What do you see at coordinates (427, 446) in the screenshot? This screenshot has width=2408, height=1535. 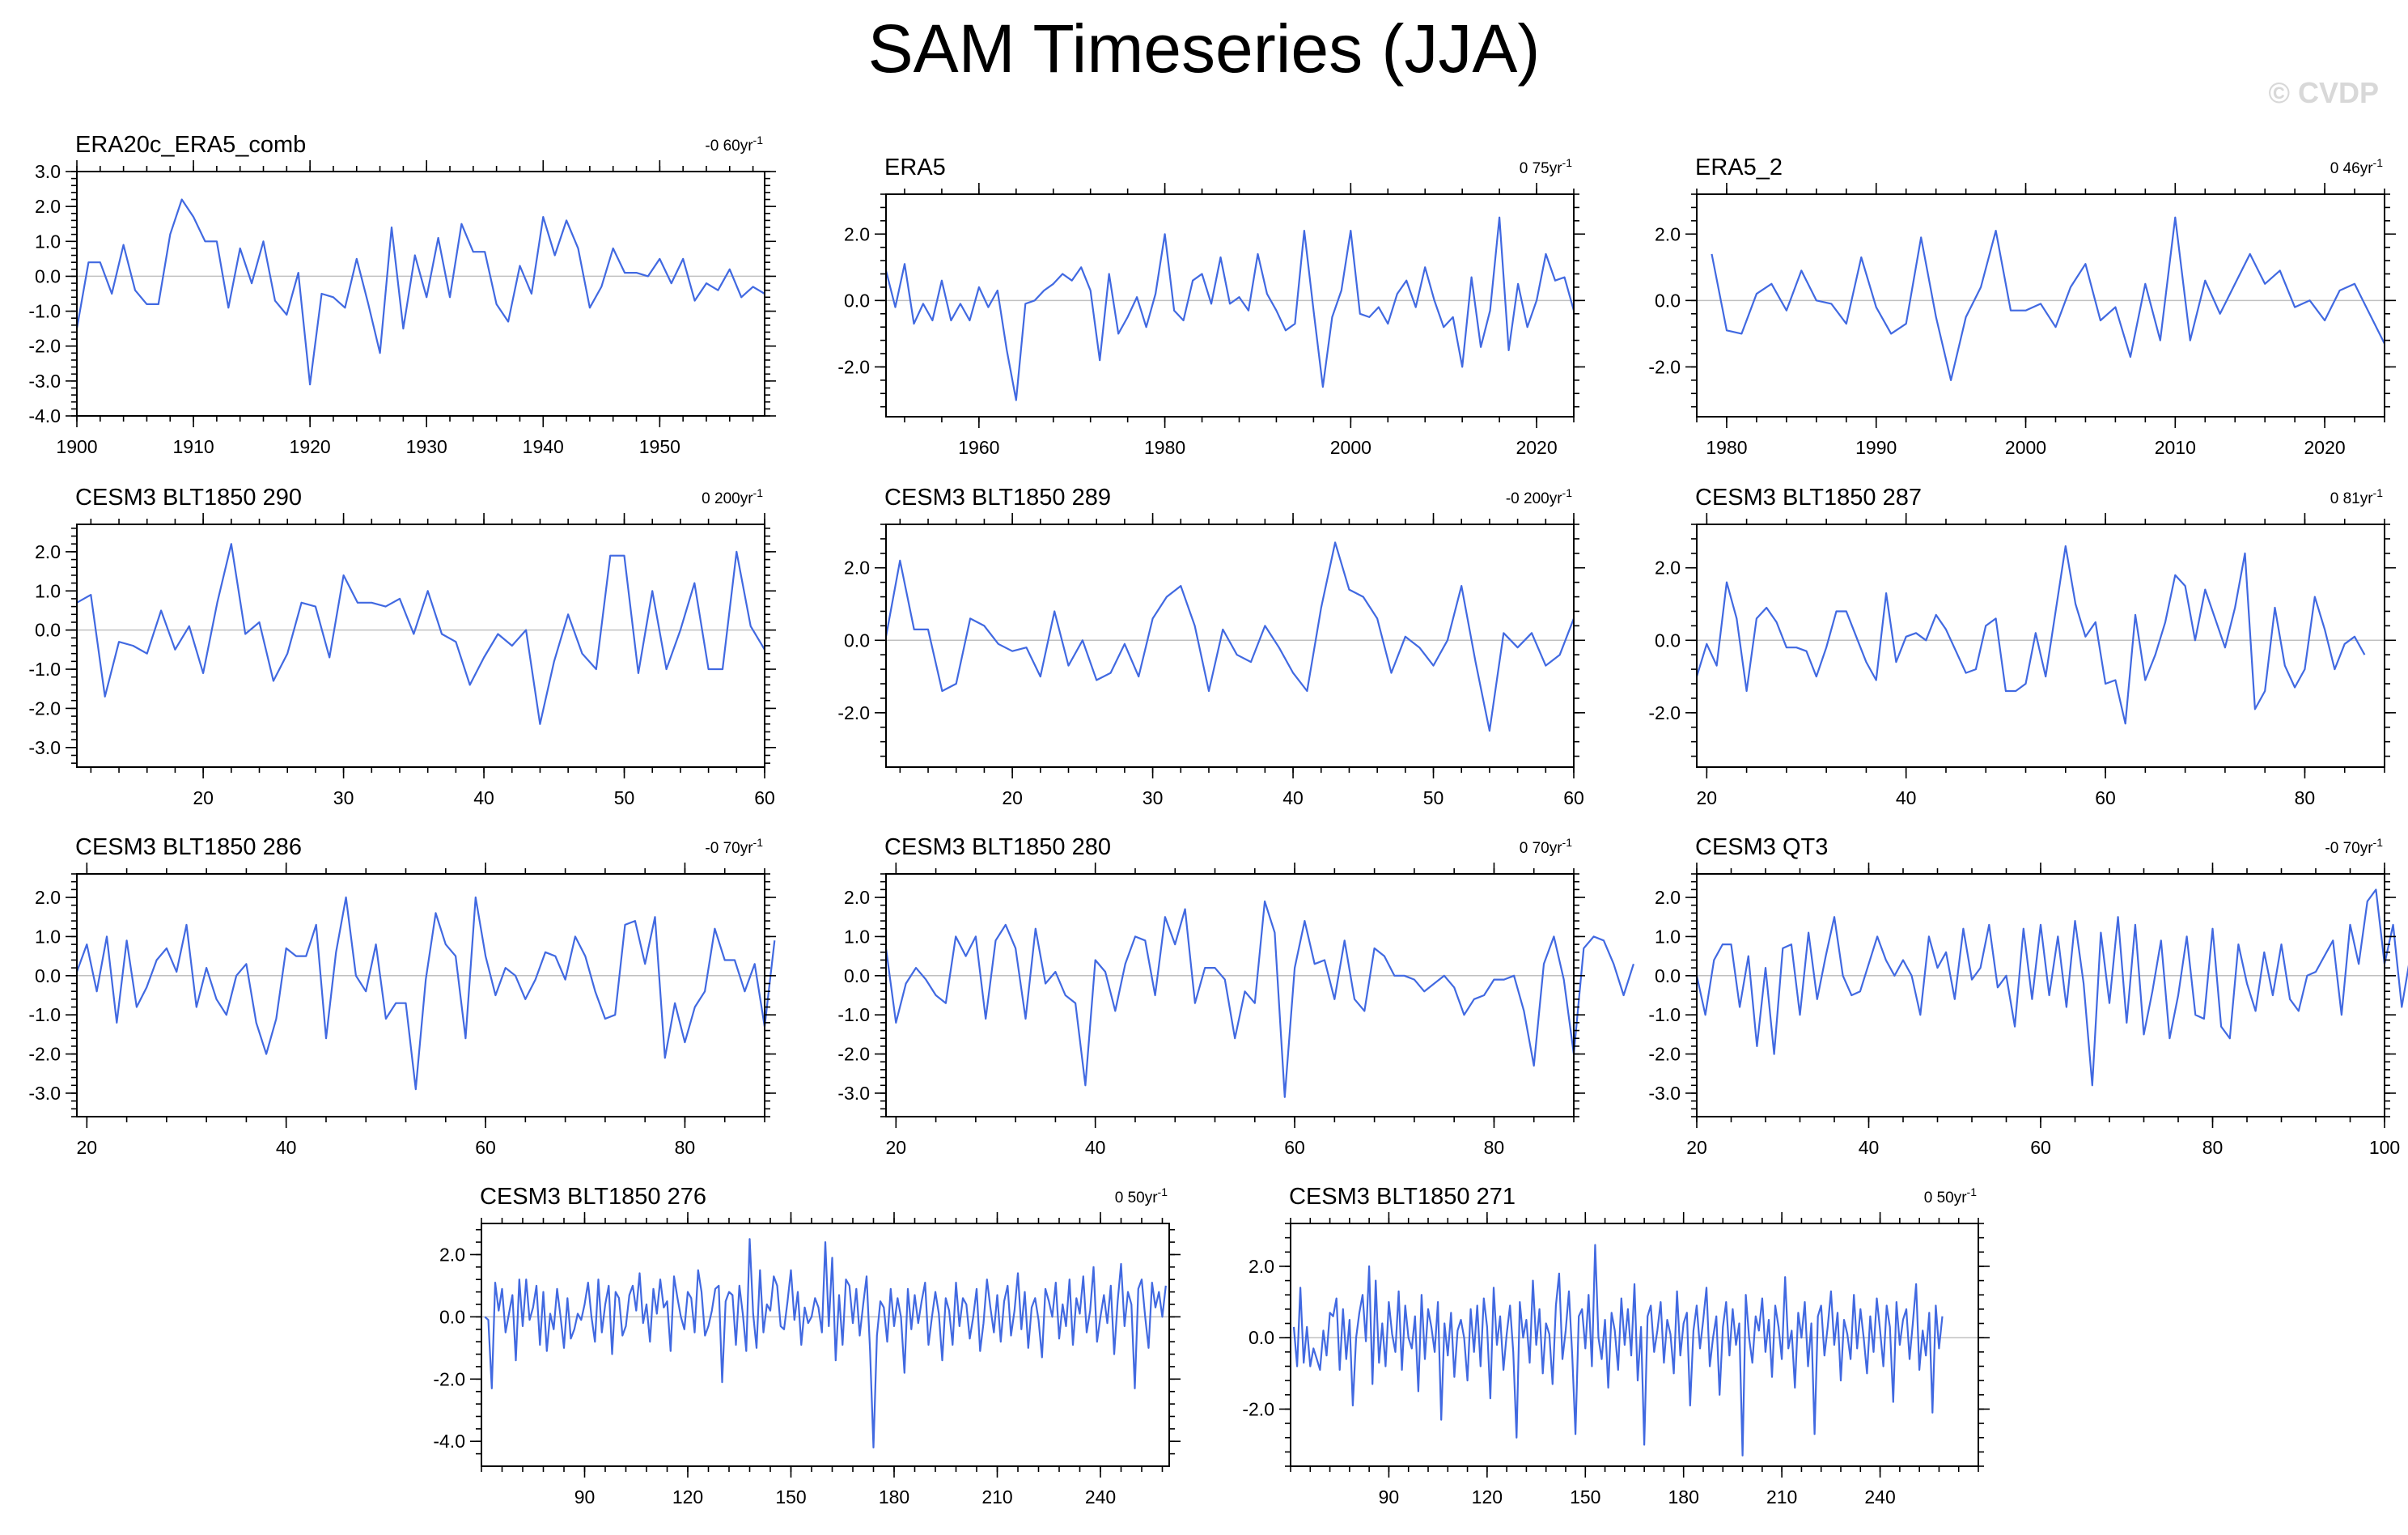 I see `x-tick-label: 1930` at bounding box center [427, 446].